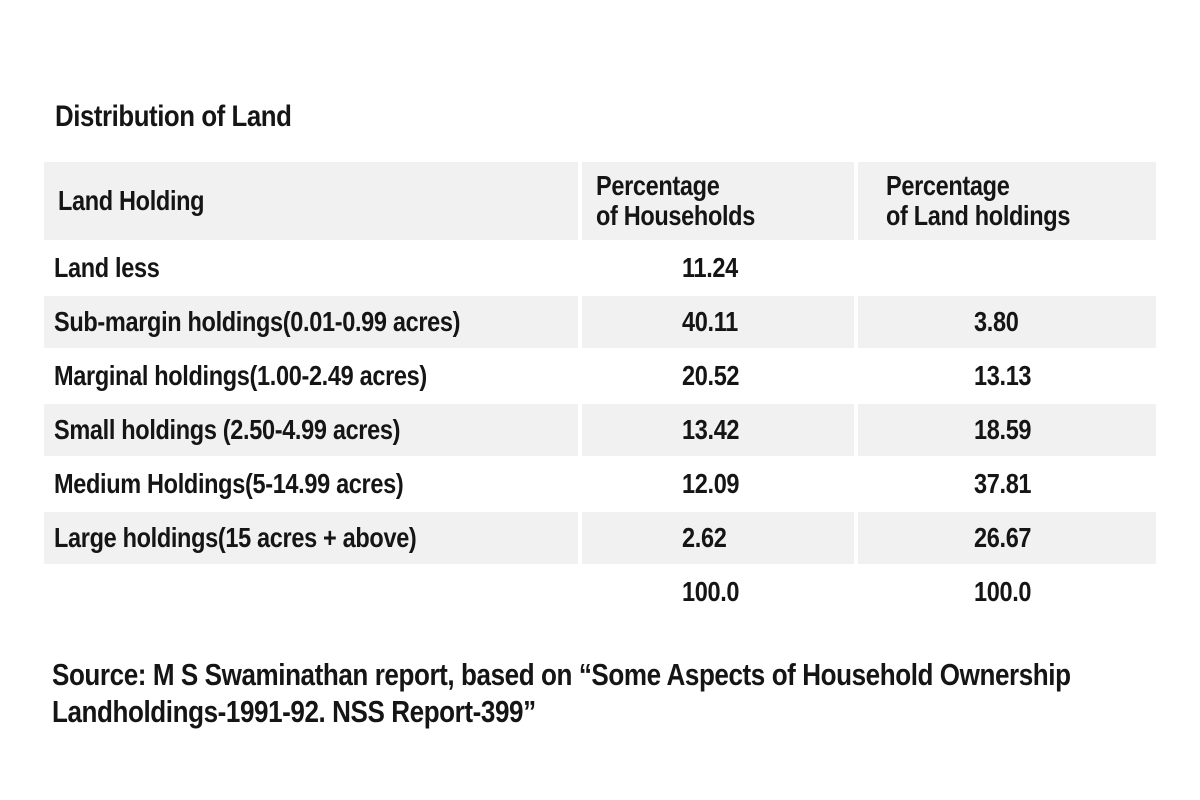  I want to click on households-cell: 40.11, so click(720, 323).